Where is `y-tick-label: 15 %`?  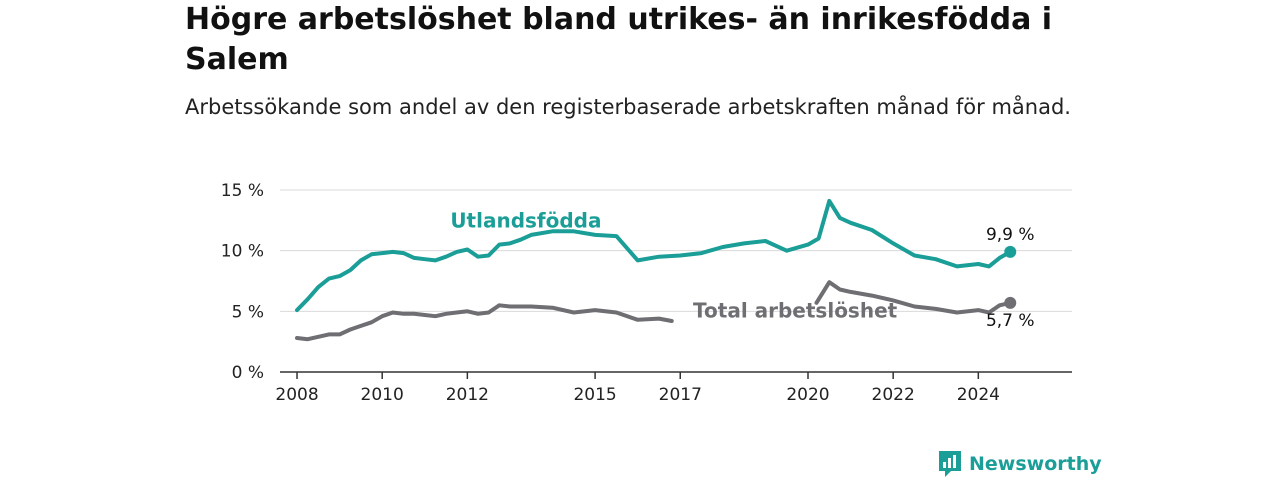
y-tick-label: 15 % is located at coordinates (242, 191).